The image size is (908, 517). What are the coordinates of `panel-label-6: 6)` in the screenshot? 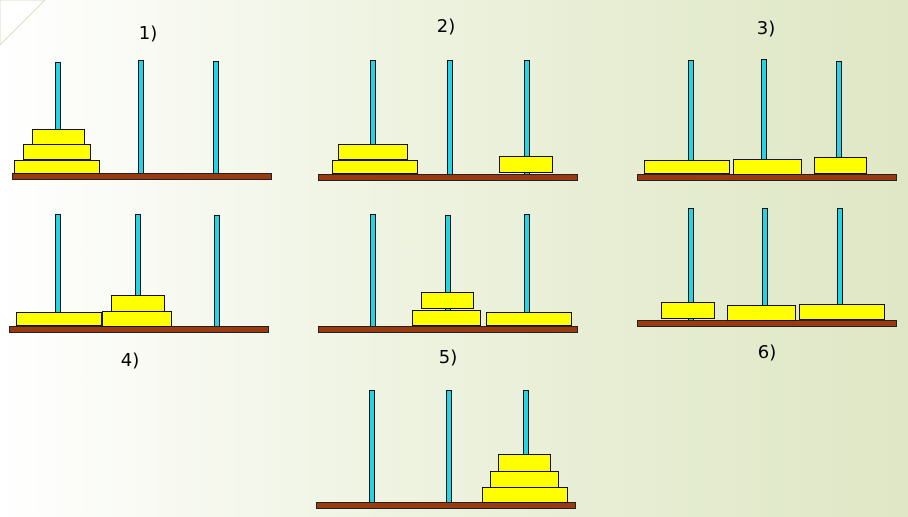 It's located at (767, 352).